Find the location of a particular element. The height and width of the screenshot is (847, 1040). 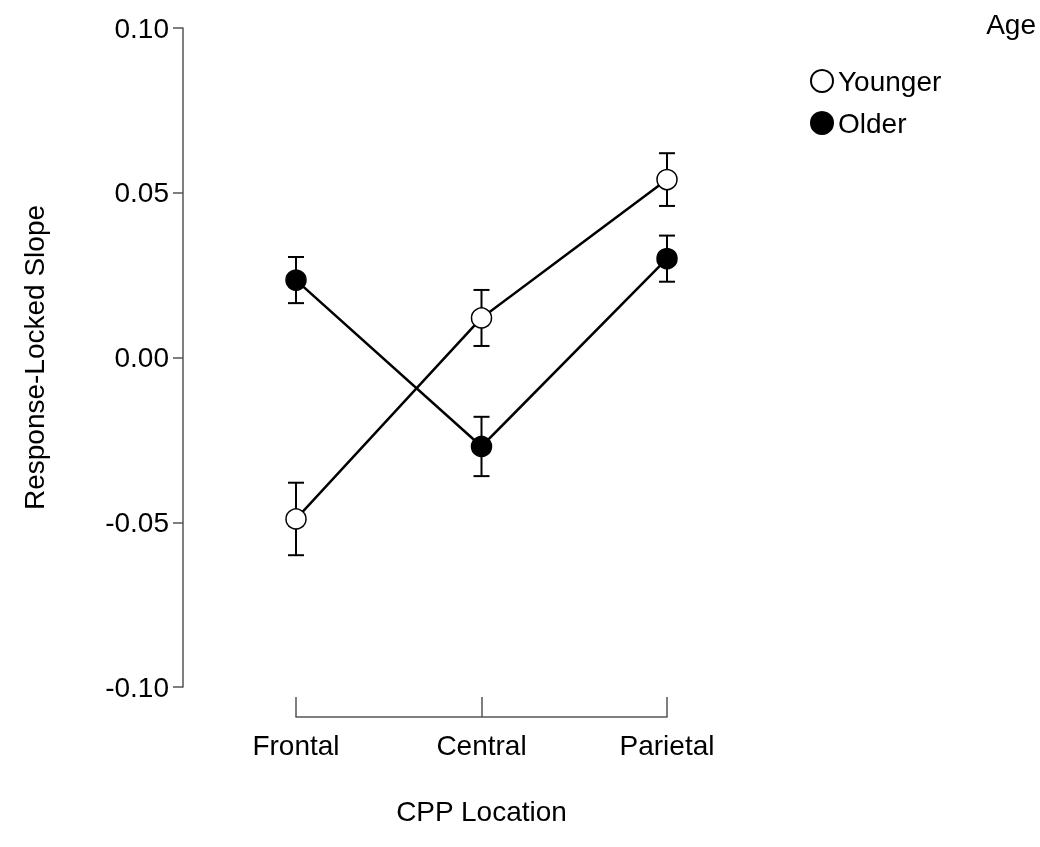

y-tick-label: -0.05 is located at coordinates (137, 522).